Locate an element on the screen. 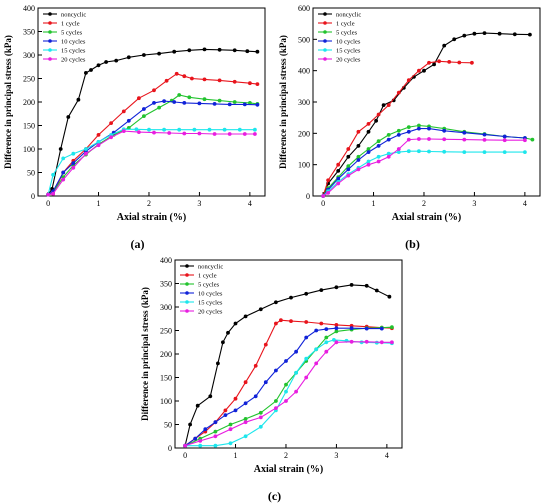 The image size is (550, 504). y-tick-label: 500 is located at coordinates (304, 39).